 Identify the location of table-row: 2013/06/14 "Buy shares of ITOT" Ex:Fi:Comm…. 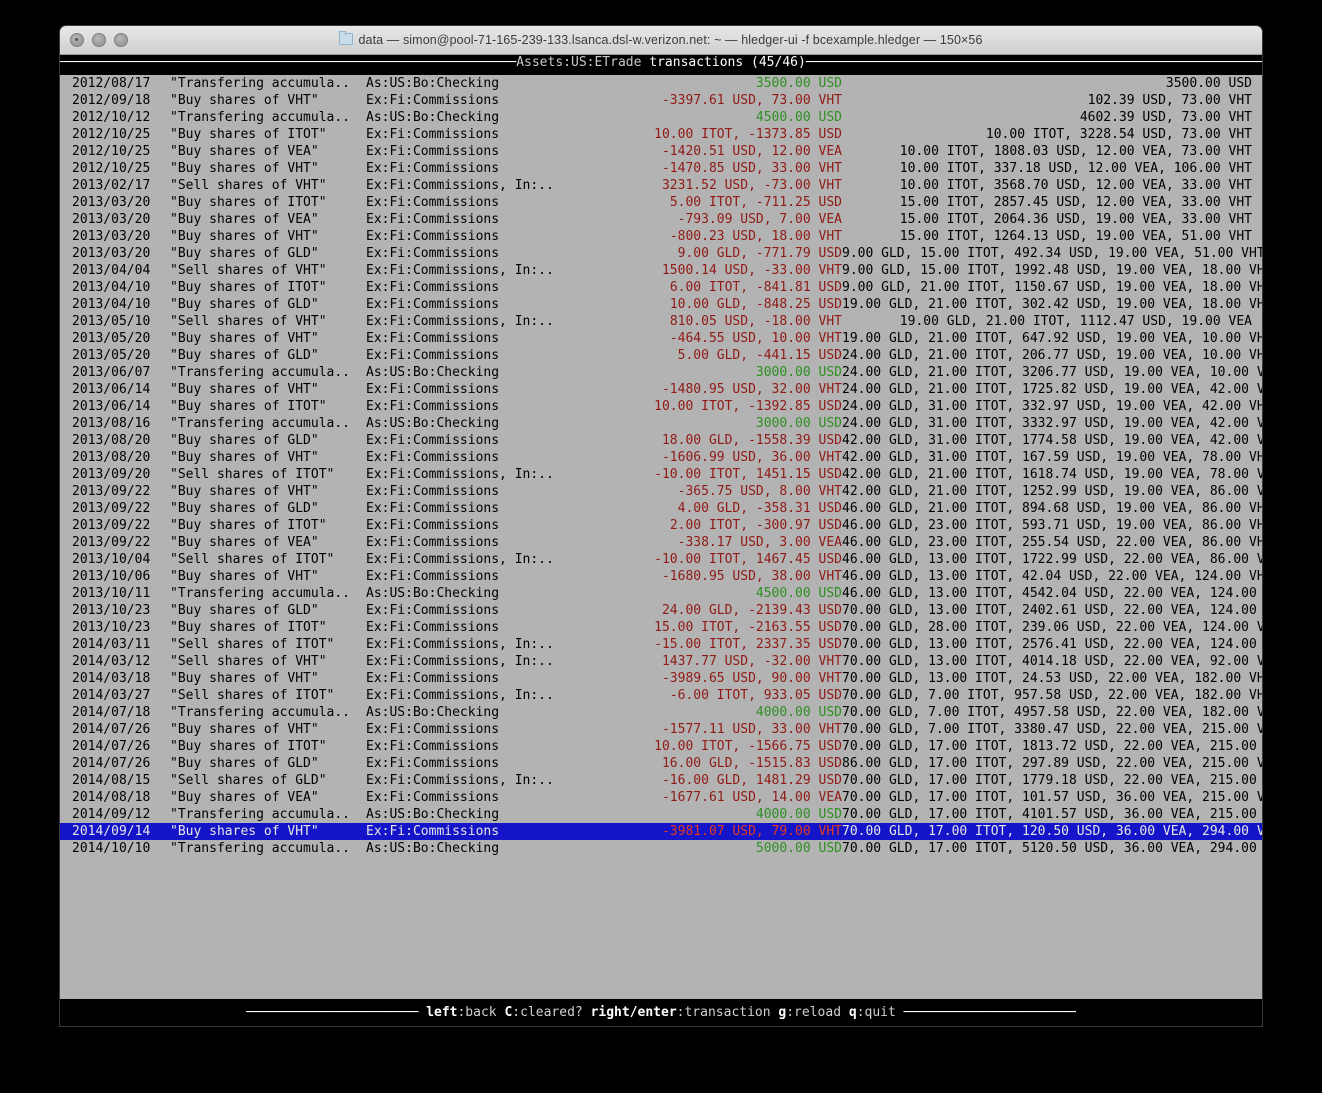
(661, 406).